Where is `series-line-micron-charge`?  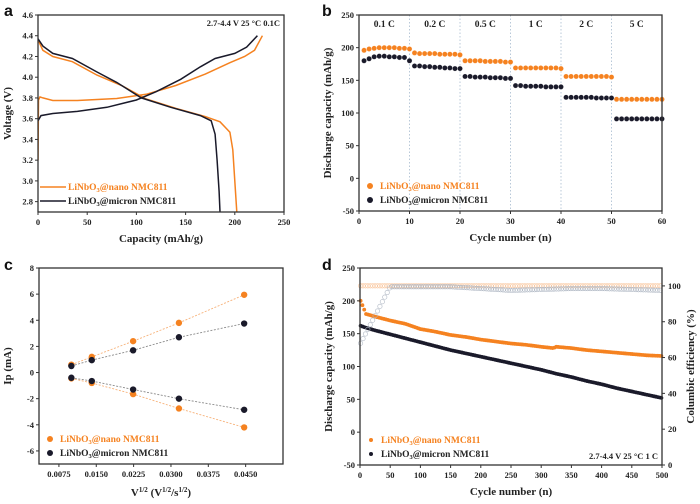
series-line-micron-charge is located at coordinates (148, 78).